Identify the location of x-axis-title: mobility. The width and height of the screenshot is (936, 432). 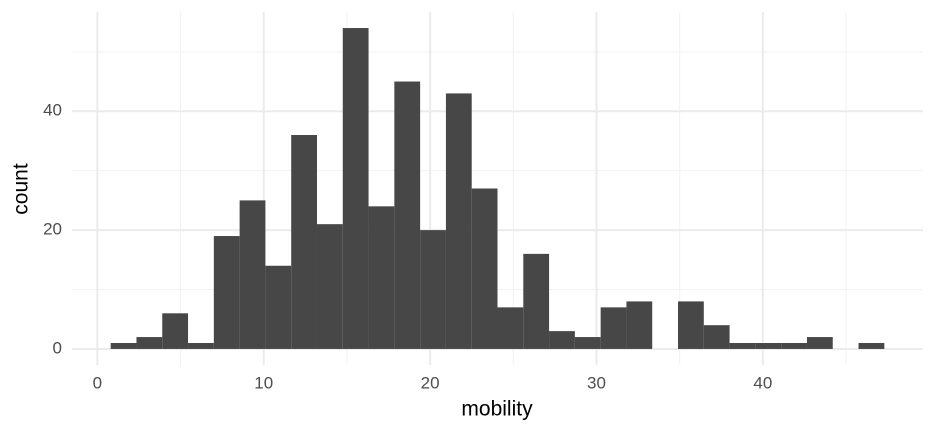
(497, 409).